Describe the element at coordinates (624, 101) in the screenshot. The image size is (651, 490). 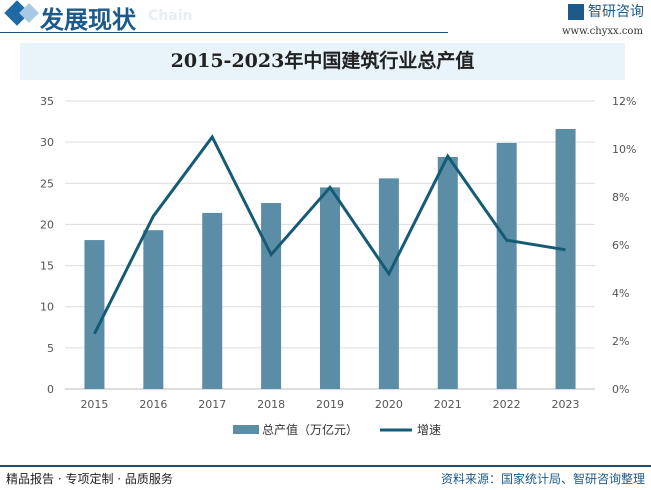
I see `y-right-tick-label: 12%` at that location.